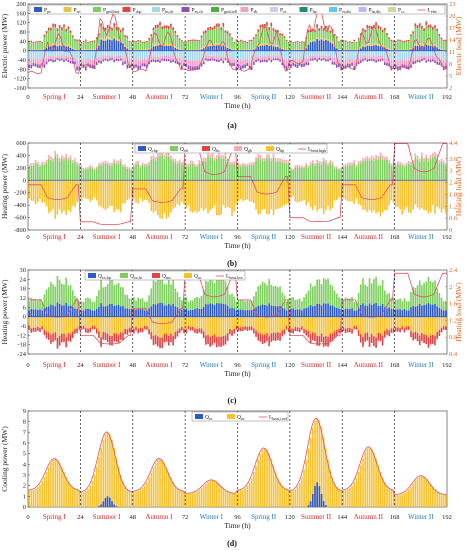 The height and width of the screenshot is (550, 465). Describe the element at coordinates (24, 326) in the screenshot. I see `y-tick-label: -6` at that location.